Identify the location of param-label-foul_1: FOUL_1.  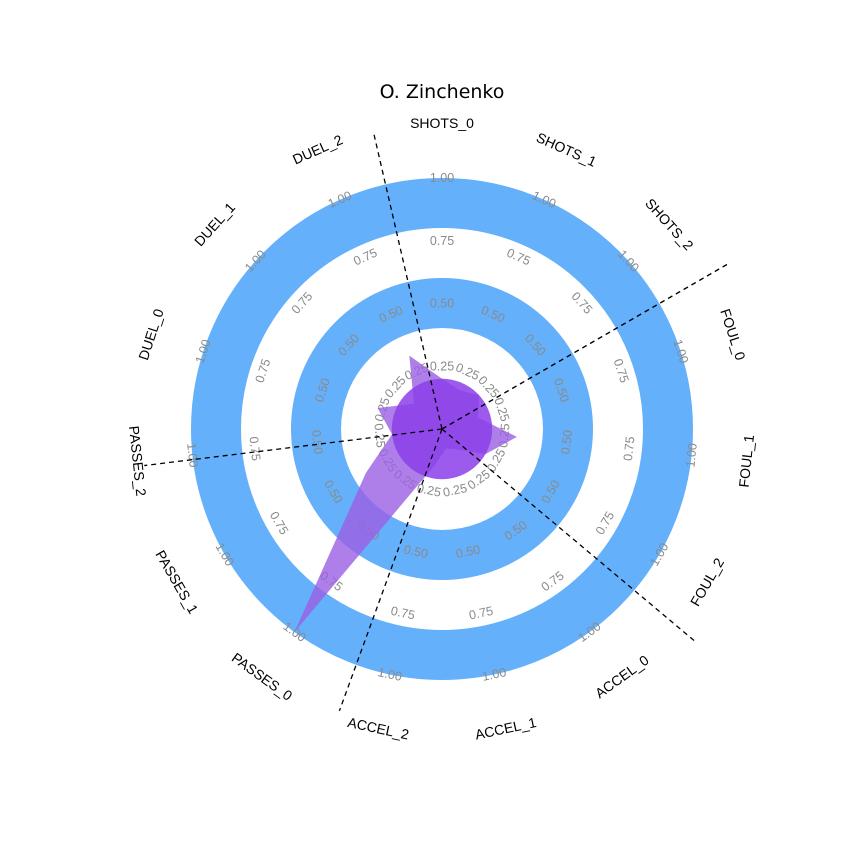
(746, 461).